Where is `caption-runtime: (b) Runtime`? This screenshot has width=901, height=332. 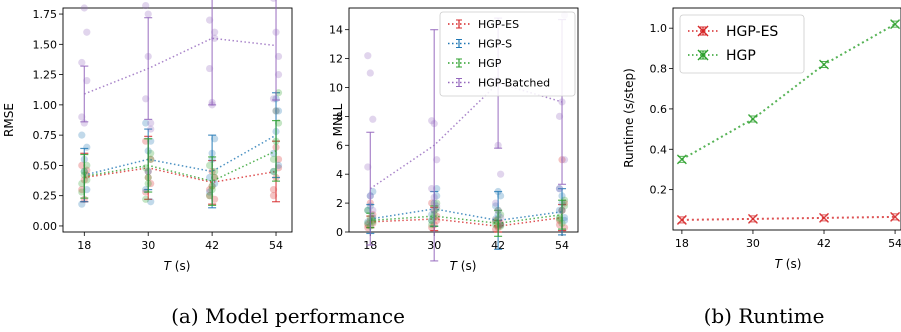 caption-runtime: (b) Runtime is located at coordinates (764, 316).